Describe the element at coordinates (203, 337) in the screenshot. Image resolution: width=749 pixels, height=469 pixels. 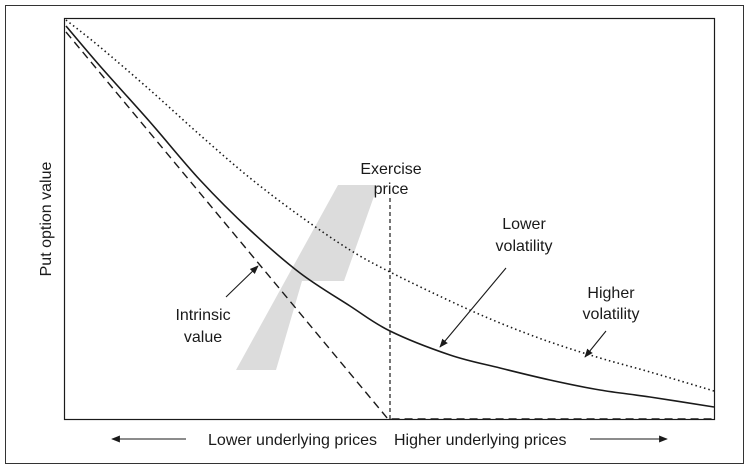
I see `intrinsic-value-label: value` at that location.